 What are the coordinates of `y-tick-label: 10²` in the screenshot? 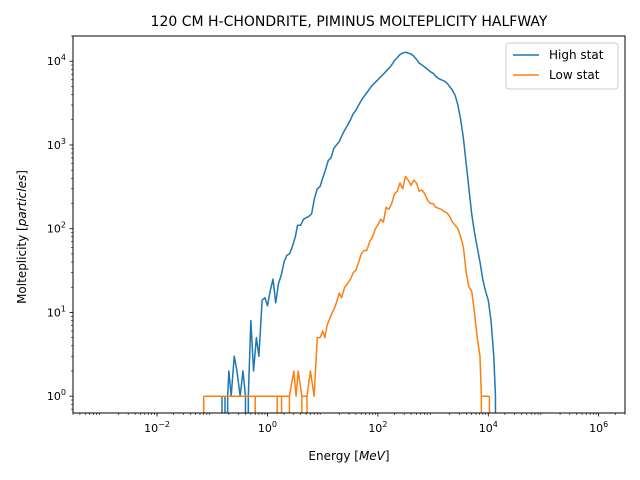 It's located at (56, 228).